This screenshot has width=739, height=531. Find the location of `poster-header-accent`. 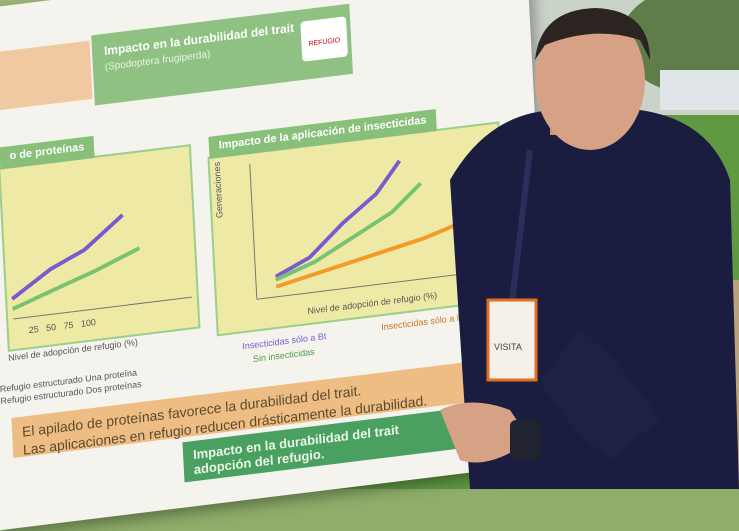

poster-header-accent is located at coordinates (46, 77).